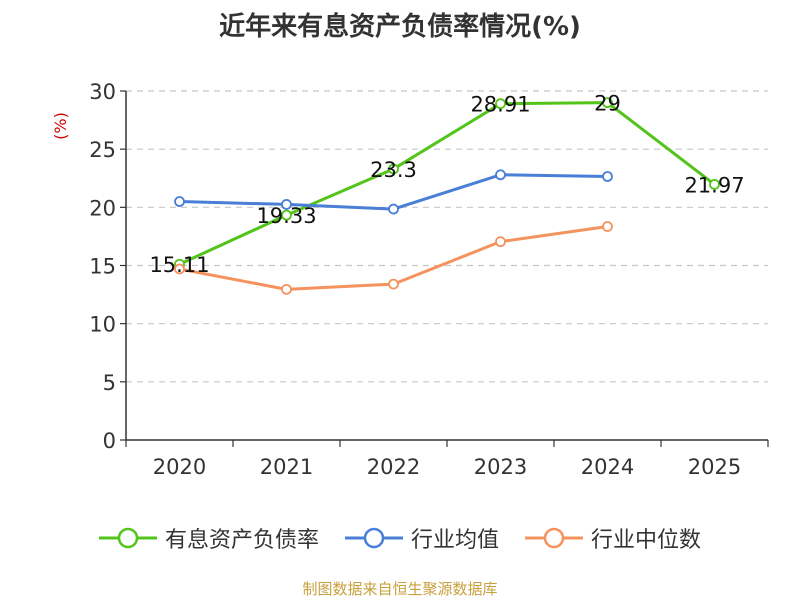 This screenshot has height=600, width=800. I want to click on data-label: 21.97, so click(714, 185).